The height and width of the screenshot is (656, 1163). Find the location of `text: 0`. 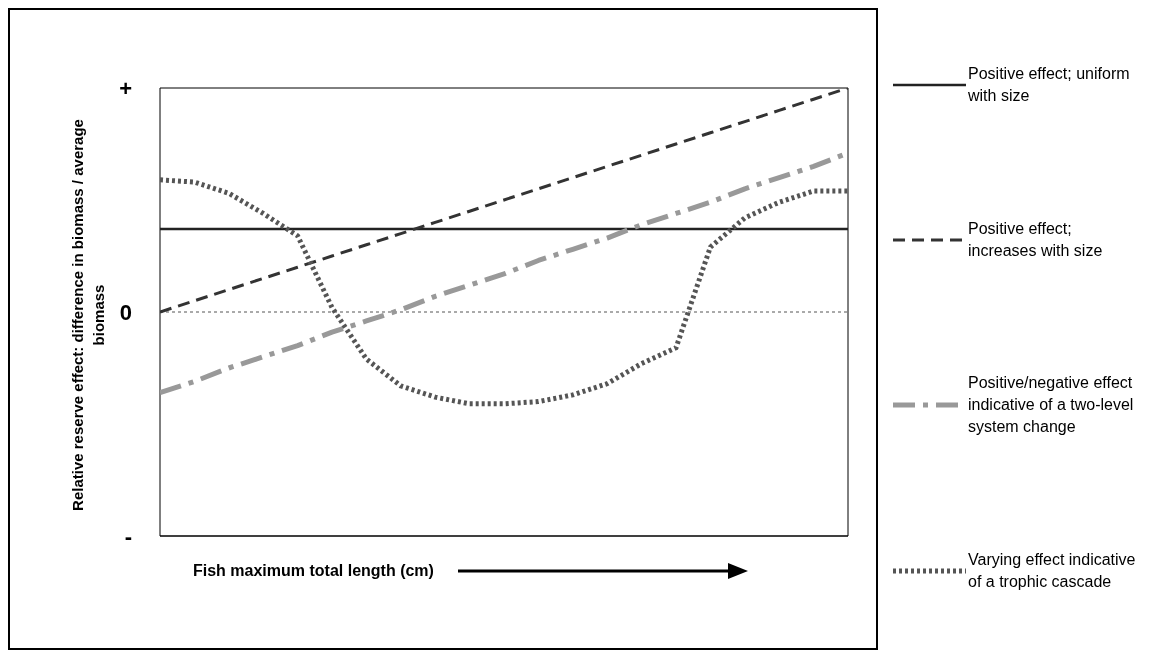

text: 0 is located at coordinates (125, 312).